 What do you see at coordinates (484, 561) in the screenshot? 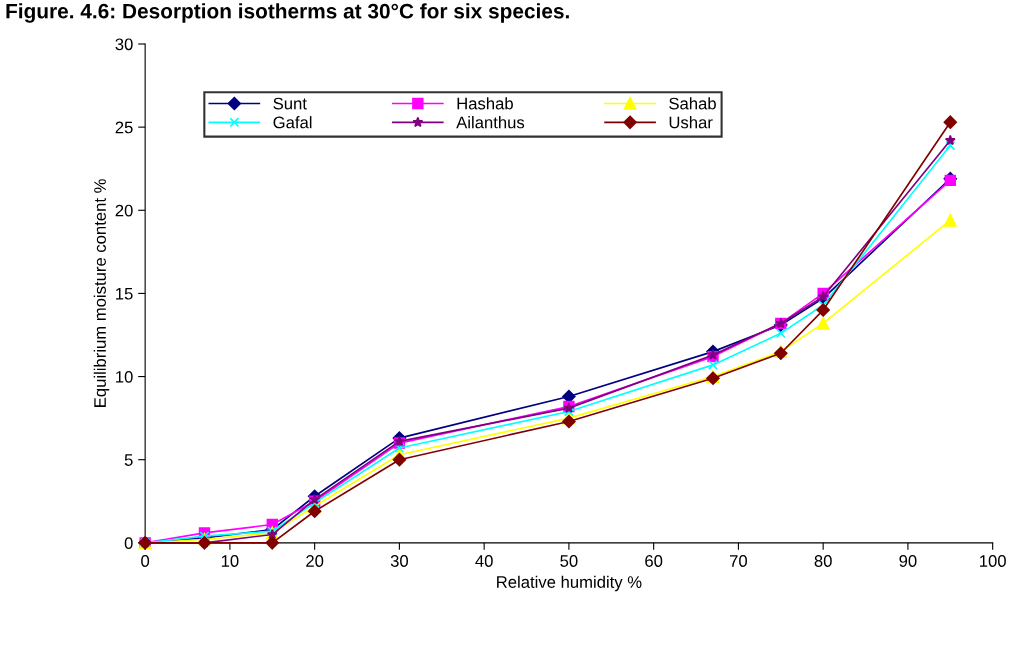
I see `x-tick-label: 40` at bounding box center [484, 561].